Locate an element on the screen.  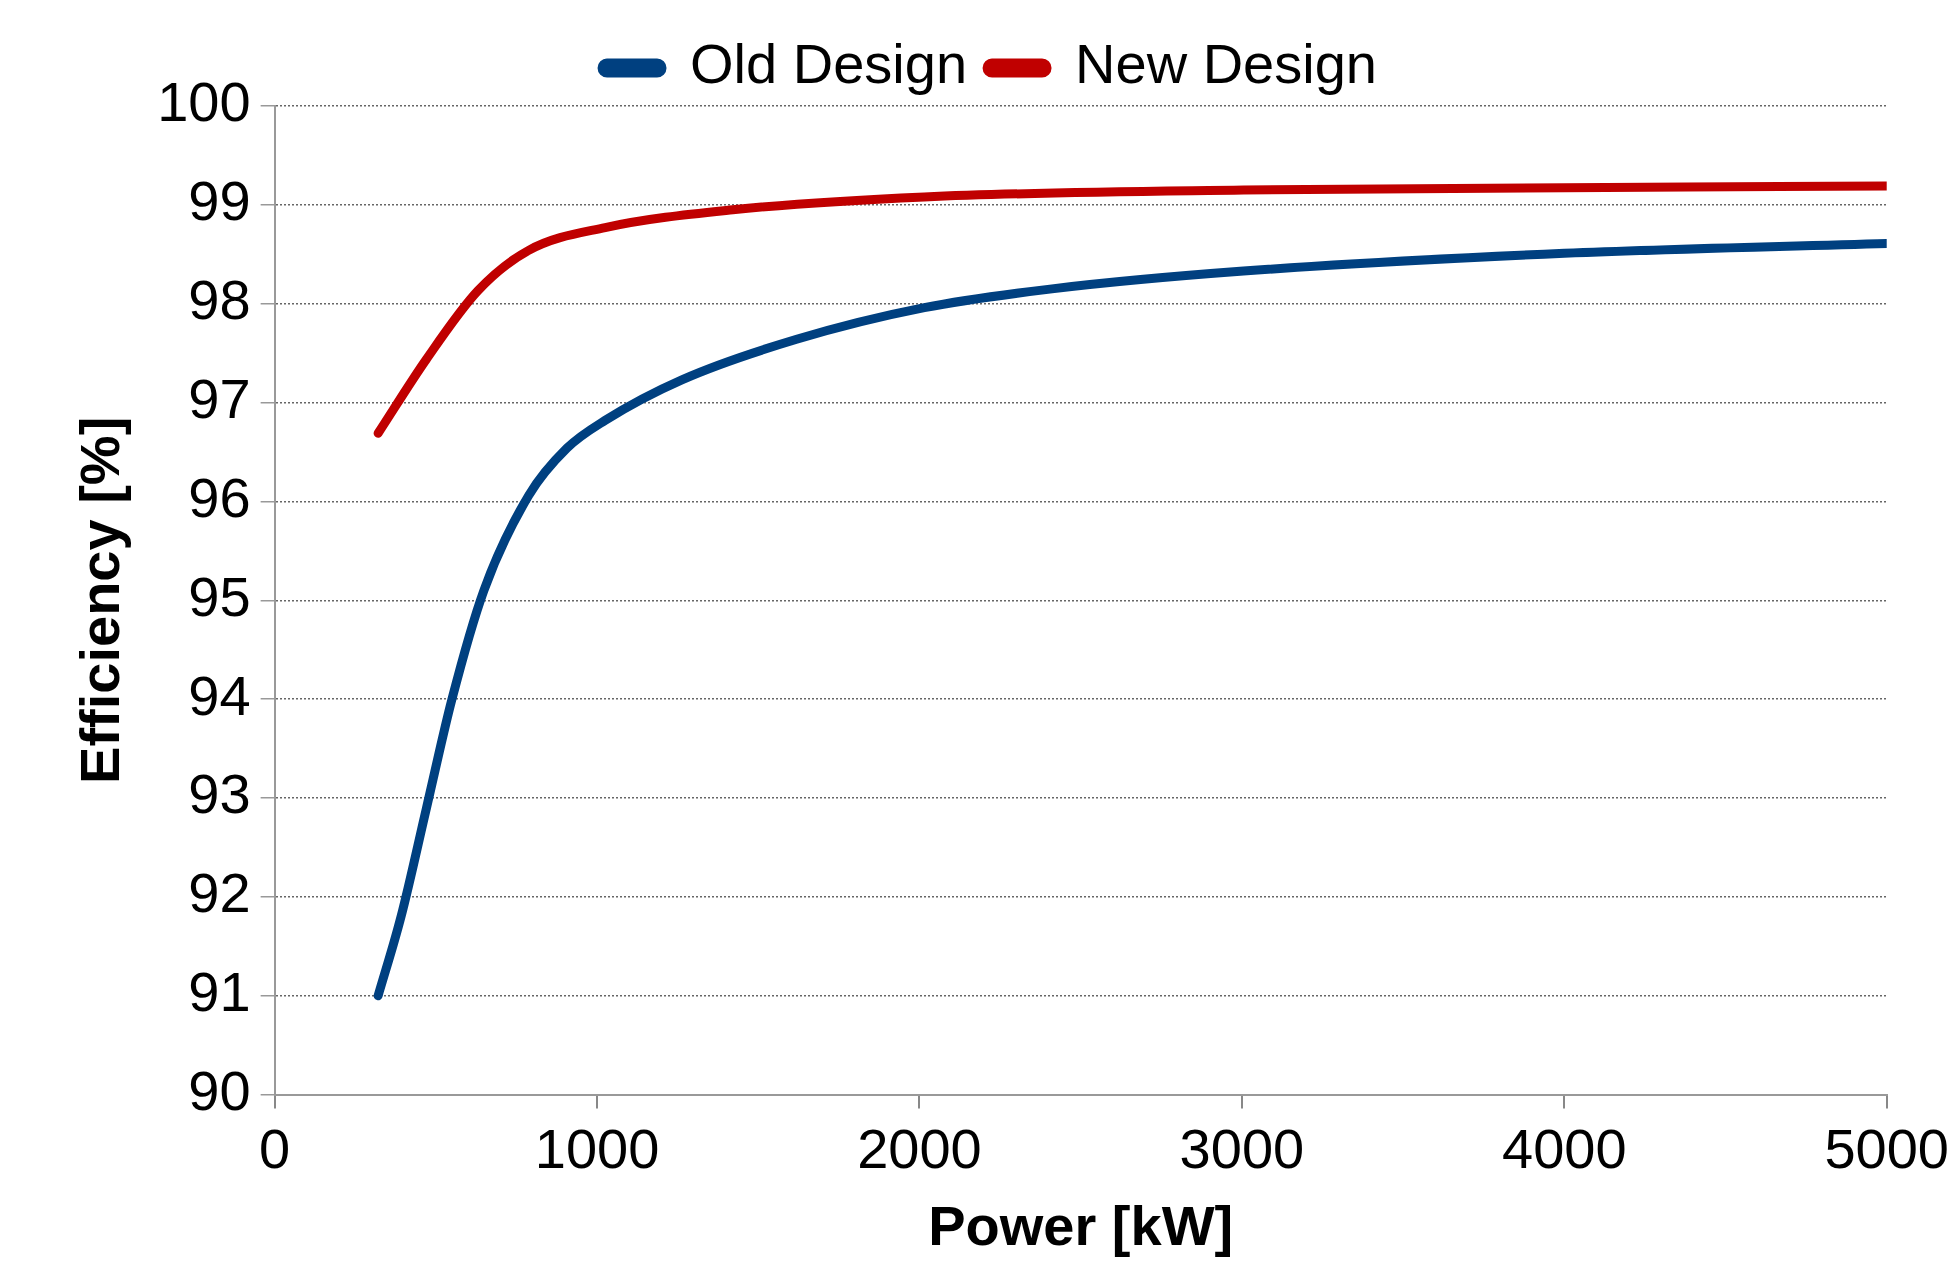
y-tick-label: 92 is located at coordinates (219, 893).